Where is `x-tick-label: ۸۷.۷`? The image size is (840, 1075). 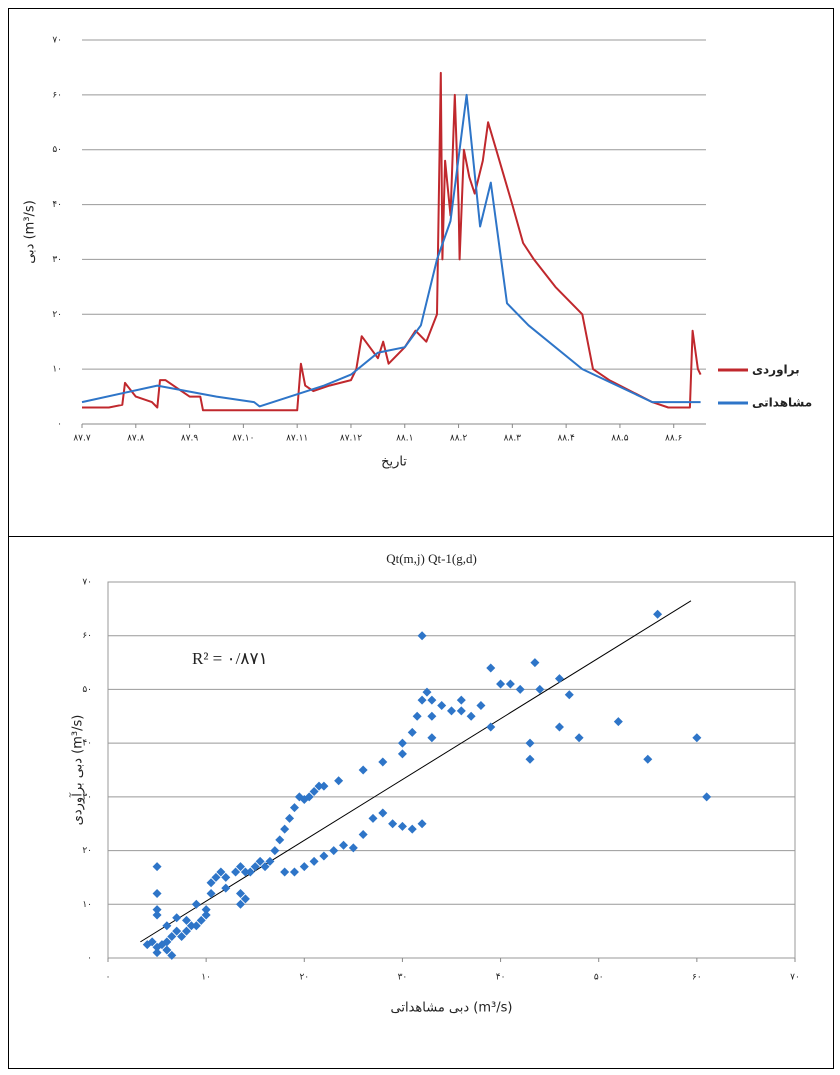 x-tick-label: ۸۷.۷ is located at coordinates (82, 439).